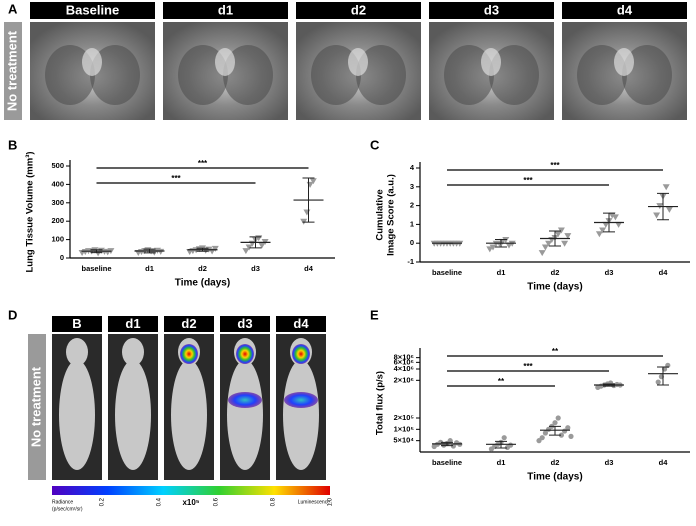 The height and width of the screenshot is (526, 696). What do you see at coordinates (62, 257) in the screenshot?
I see `y-tick-label: 0` at bounding box center [62, 257].